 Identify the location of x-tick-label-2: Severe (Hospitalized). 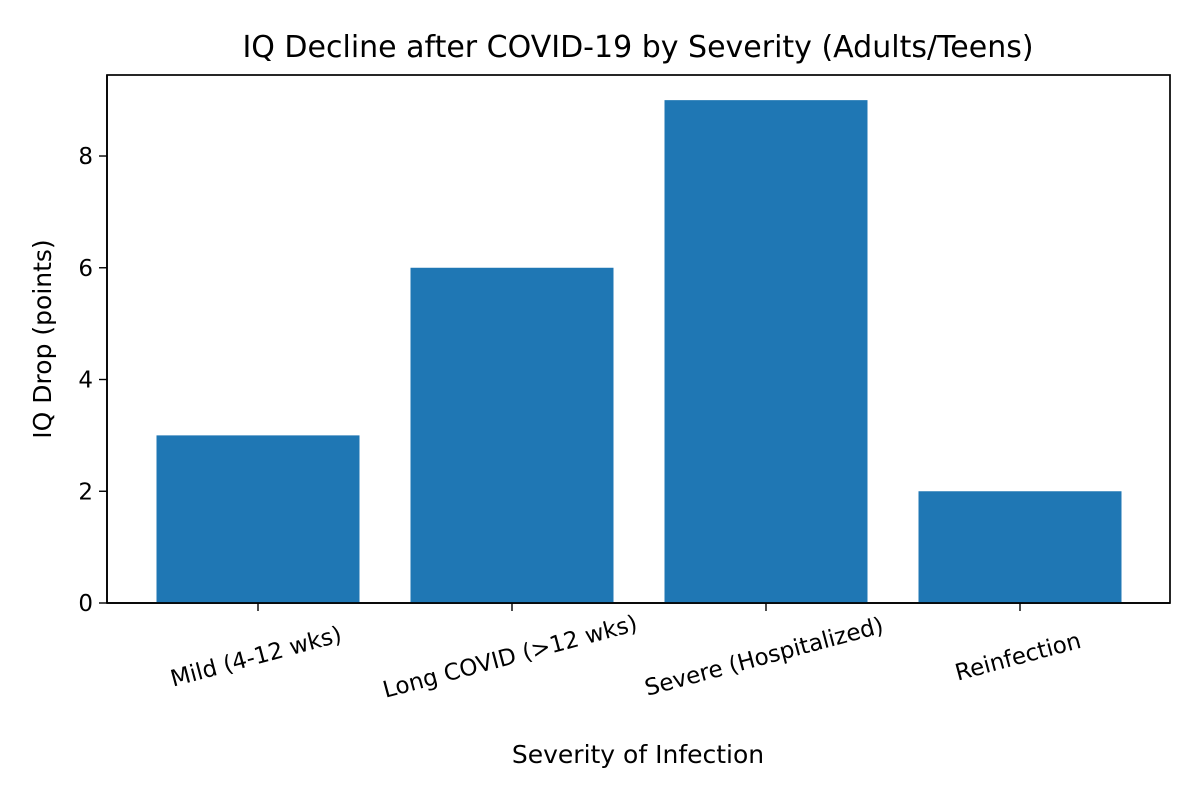
(764, 657).